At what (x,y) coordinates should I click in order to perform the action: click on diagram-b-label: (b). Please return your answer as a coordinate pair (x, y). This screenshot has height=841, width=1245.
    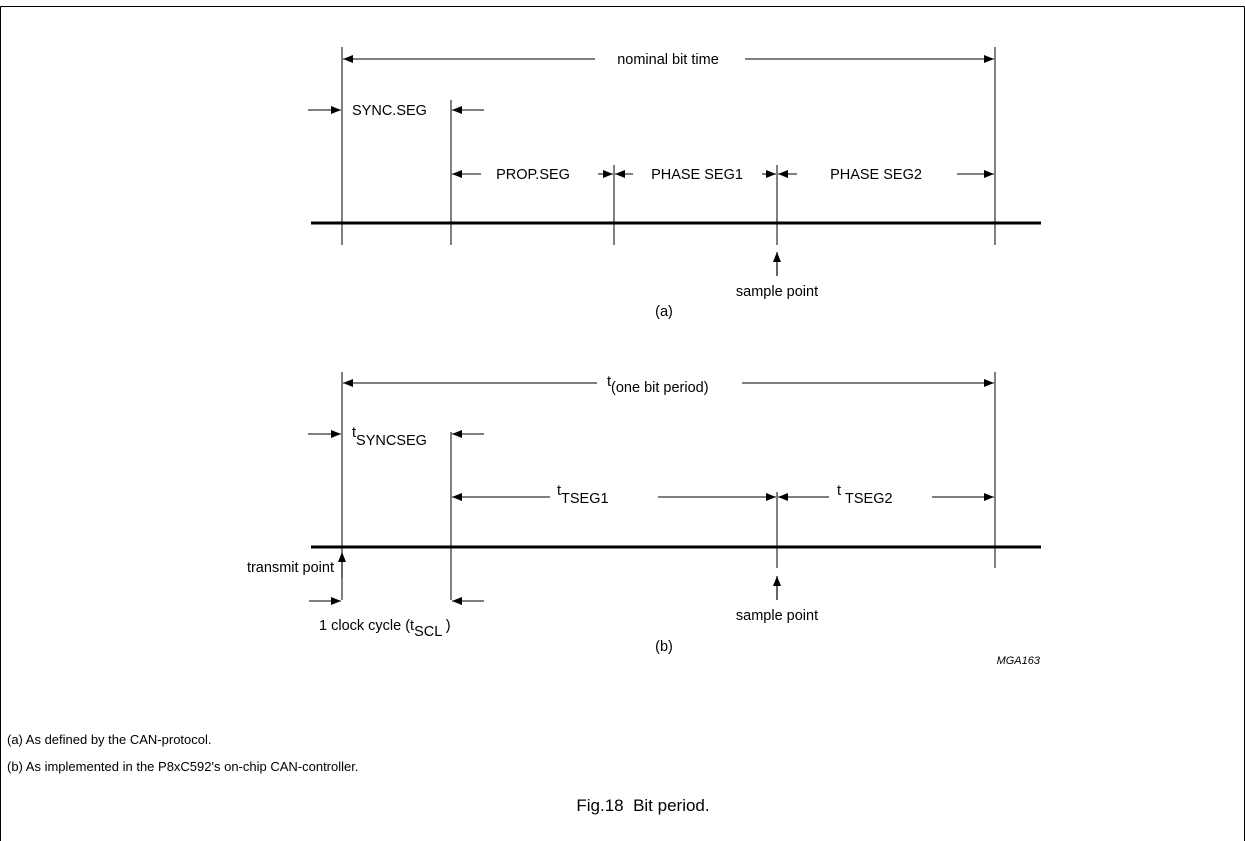
    Looking at the image, I should click on (664, 647).